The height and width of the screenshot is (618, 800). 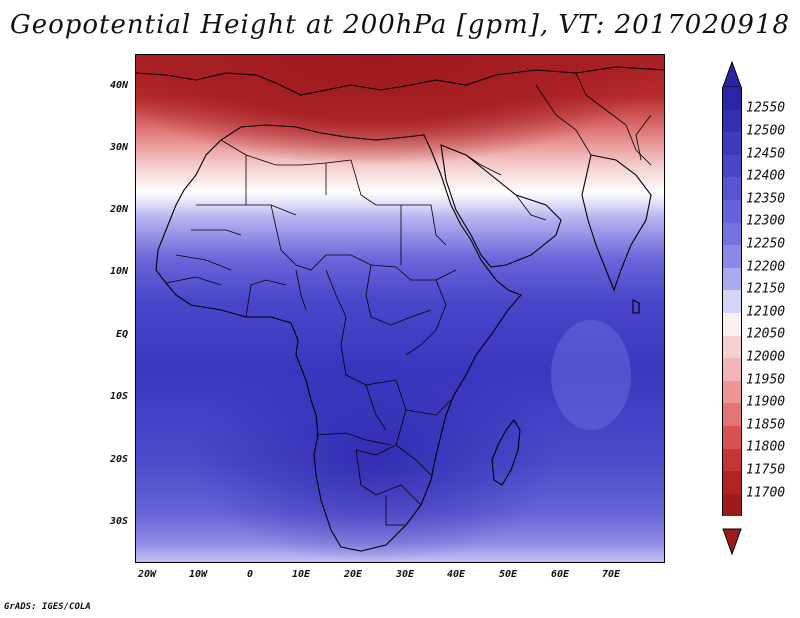 I want to click on lon-label: 20E, so click(x=353, y=574).